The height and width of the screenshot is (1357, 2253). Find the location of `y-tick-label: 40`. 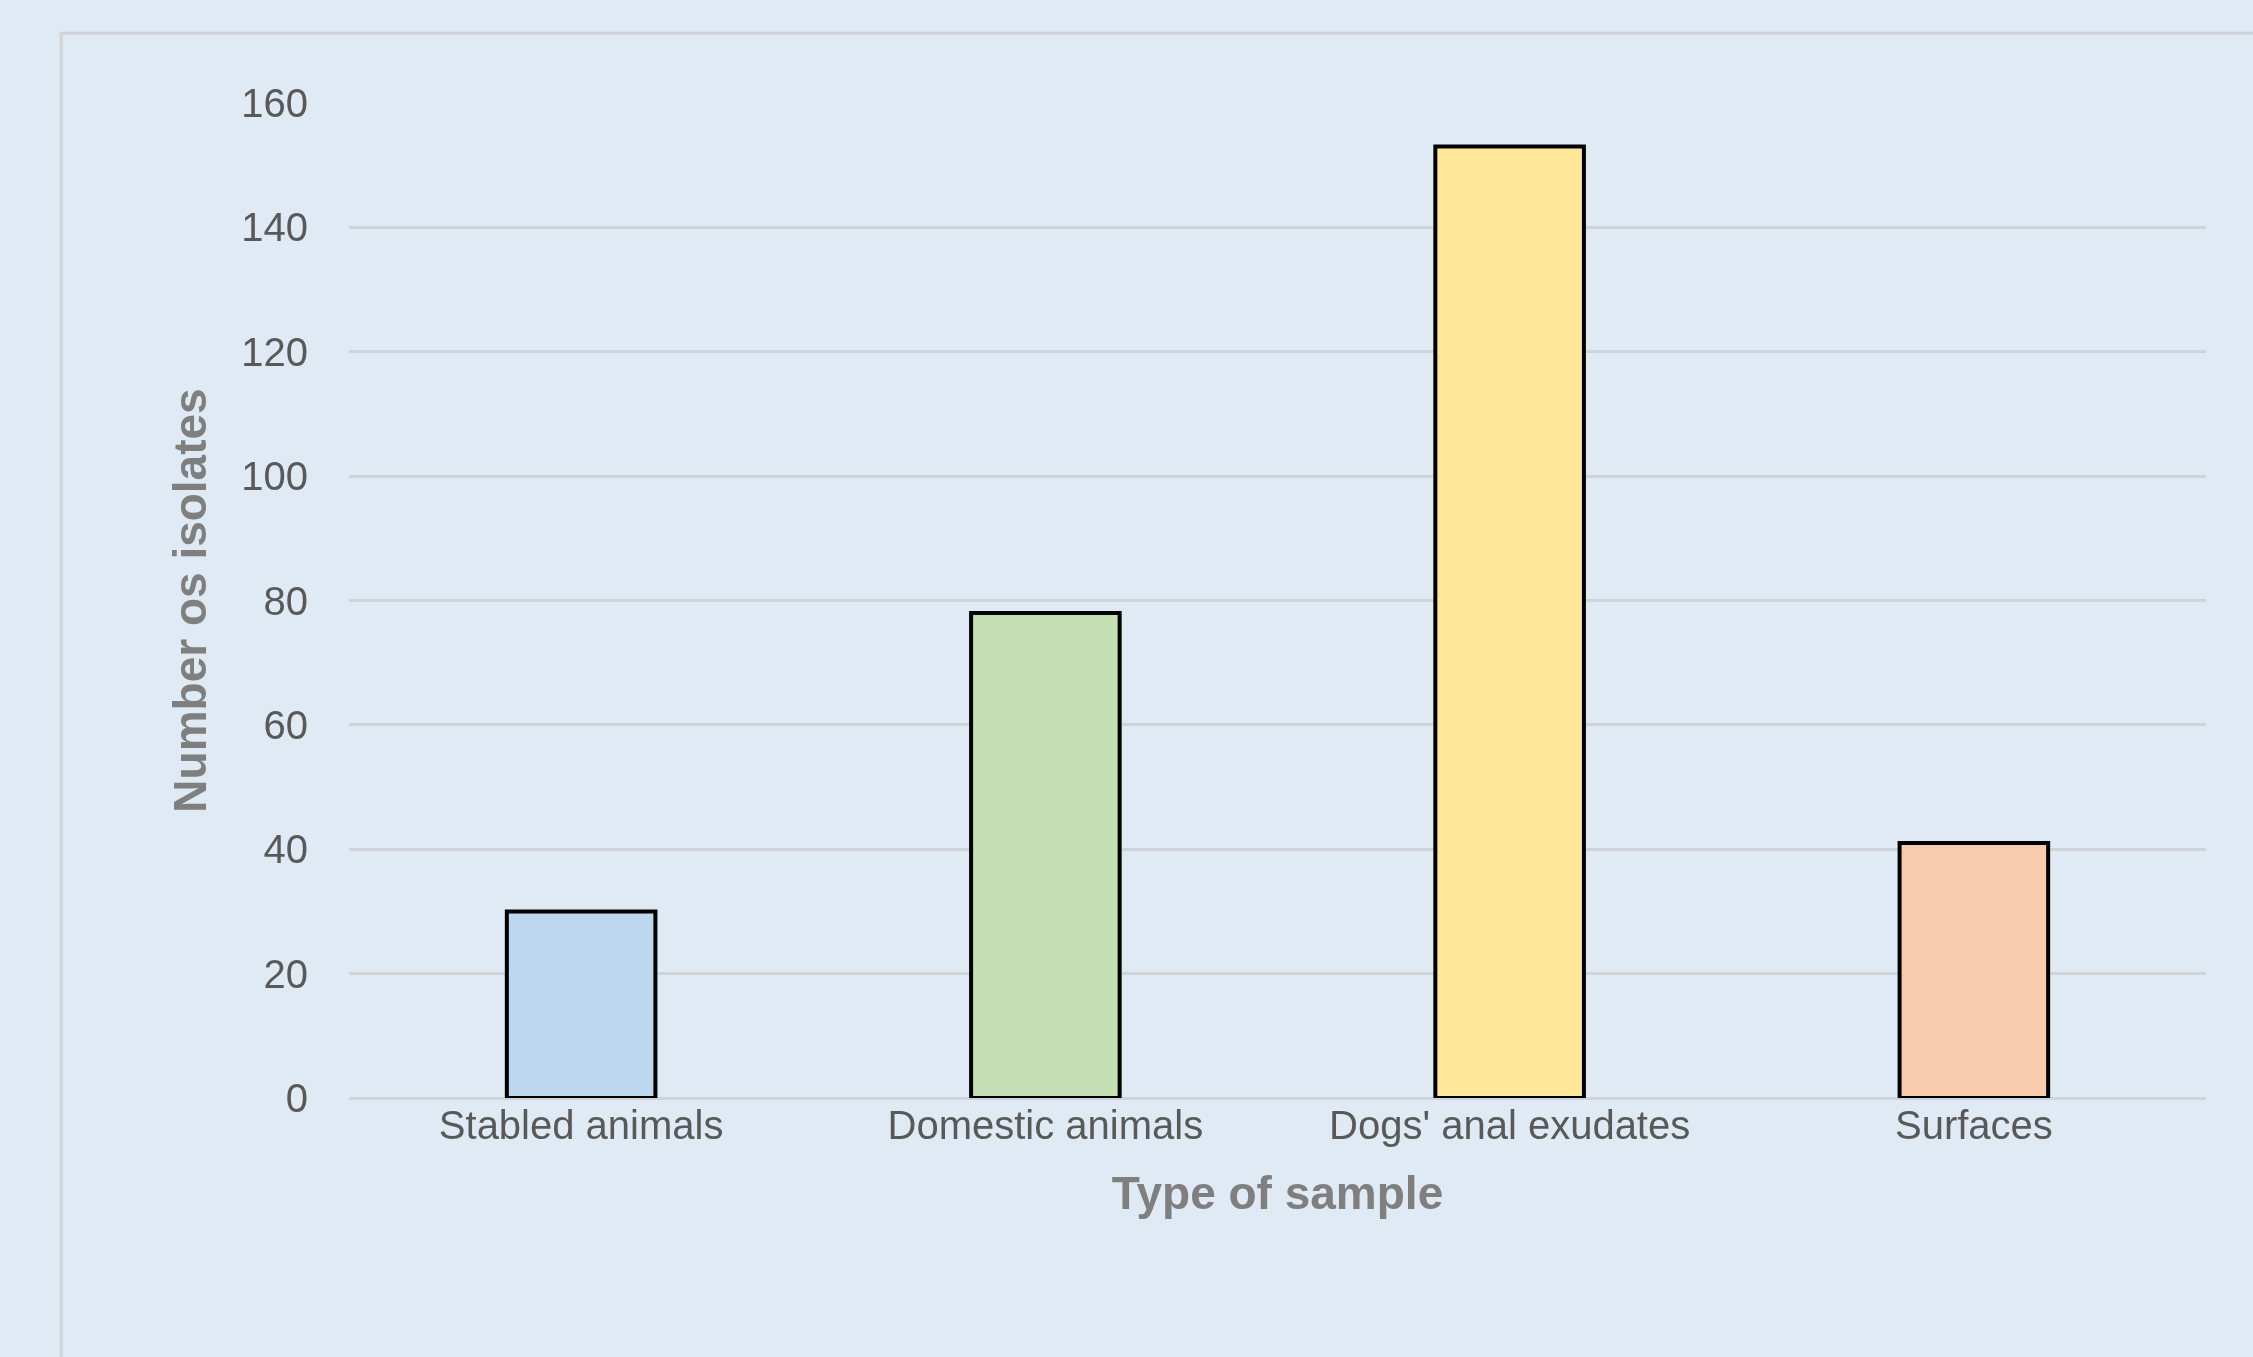

y-tick-label: 40 is located at coordinates (285, 849).